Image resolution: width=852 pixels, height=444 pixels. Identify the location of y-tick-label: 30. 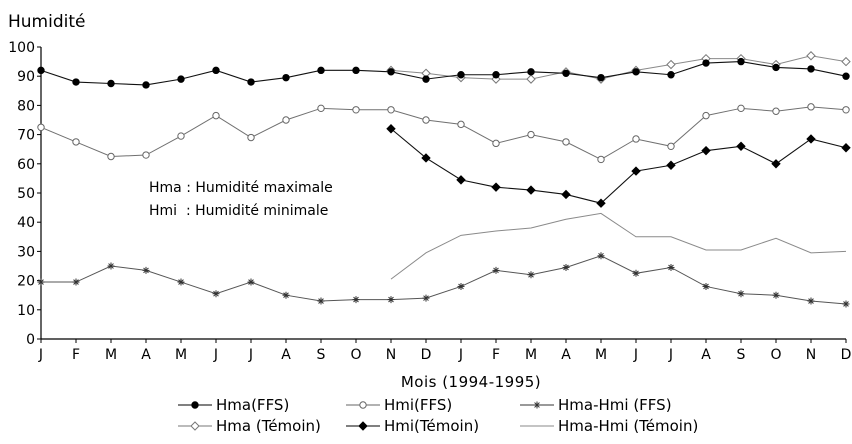
(26, 252).